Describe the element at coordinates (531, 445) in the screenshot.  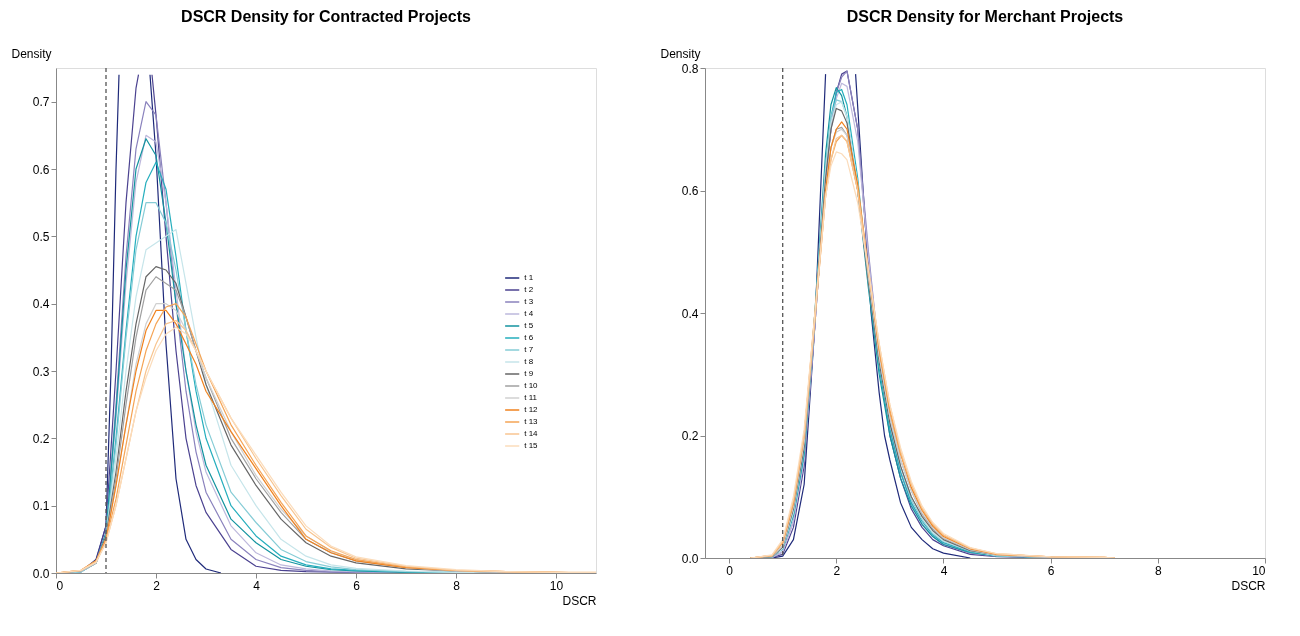
I see `legend-label: t 15` at that location.